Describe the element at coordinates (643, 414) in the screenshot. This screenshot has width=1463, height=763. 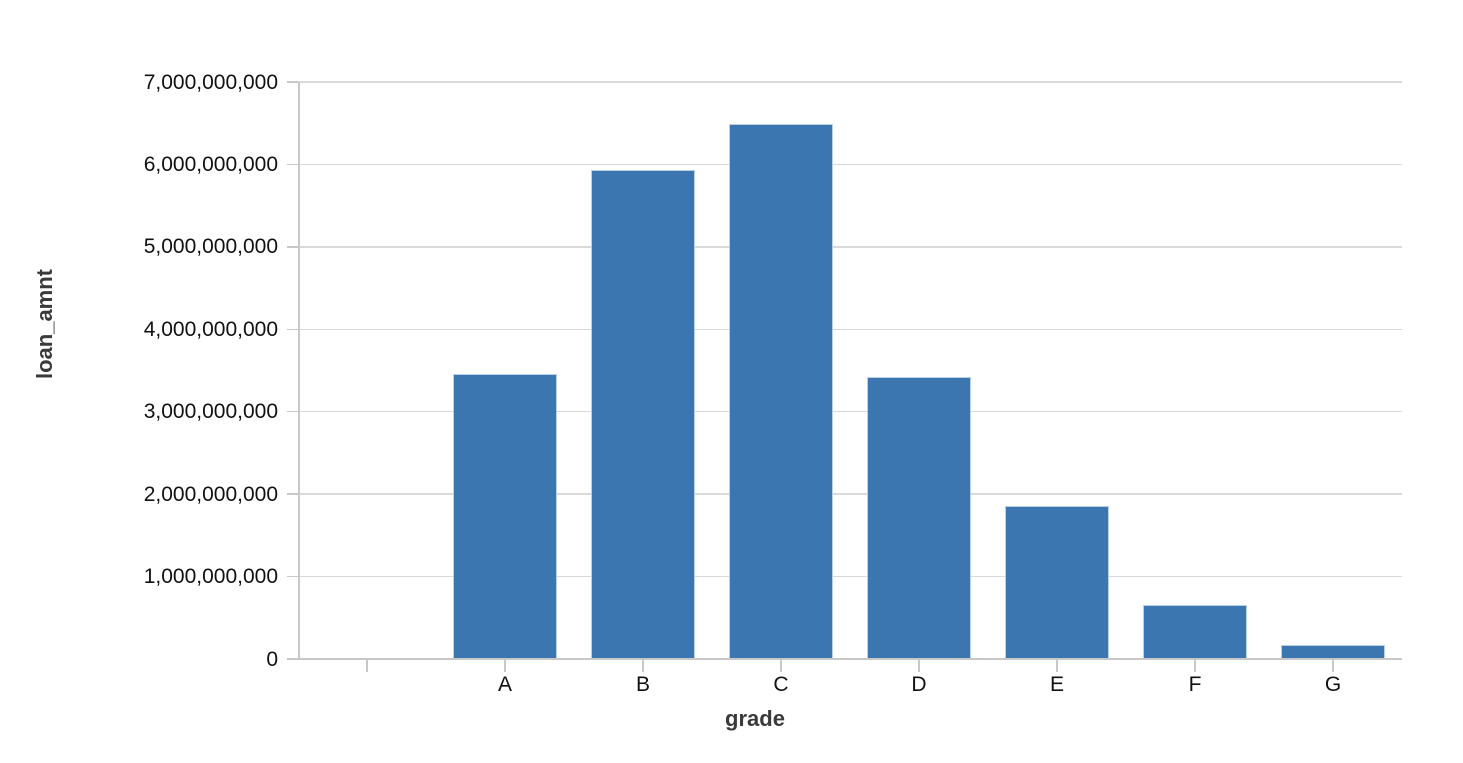
I see `bar-B` at that location.